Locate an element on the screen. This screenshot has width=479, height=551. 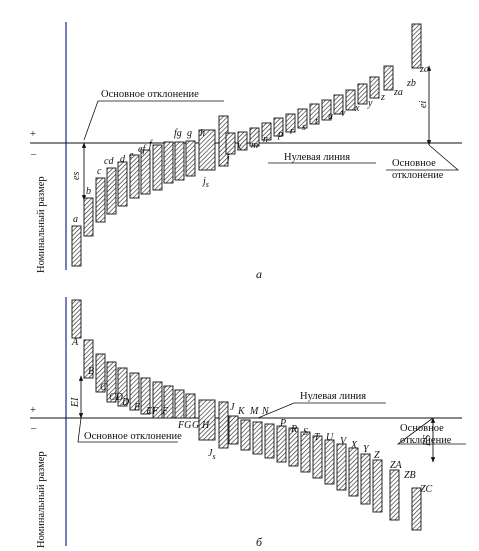
es-label: es is located at coordinates (76, 176).